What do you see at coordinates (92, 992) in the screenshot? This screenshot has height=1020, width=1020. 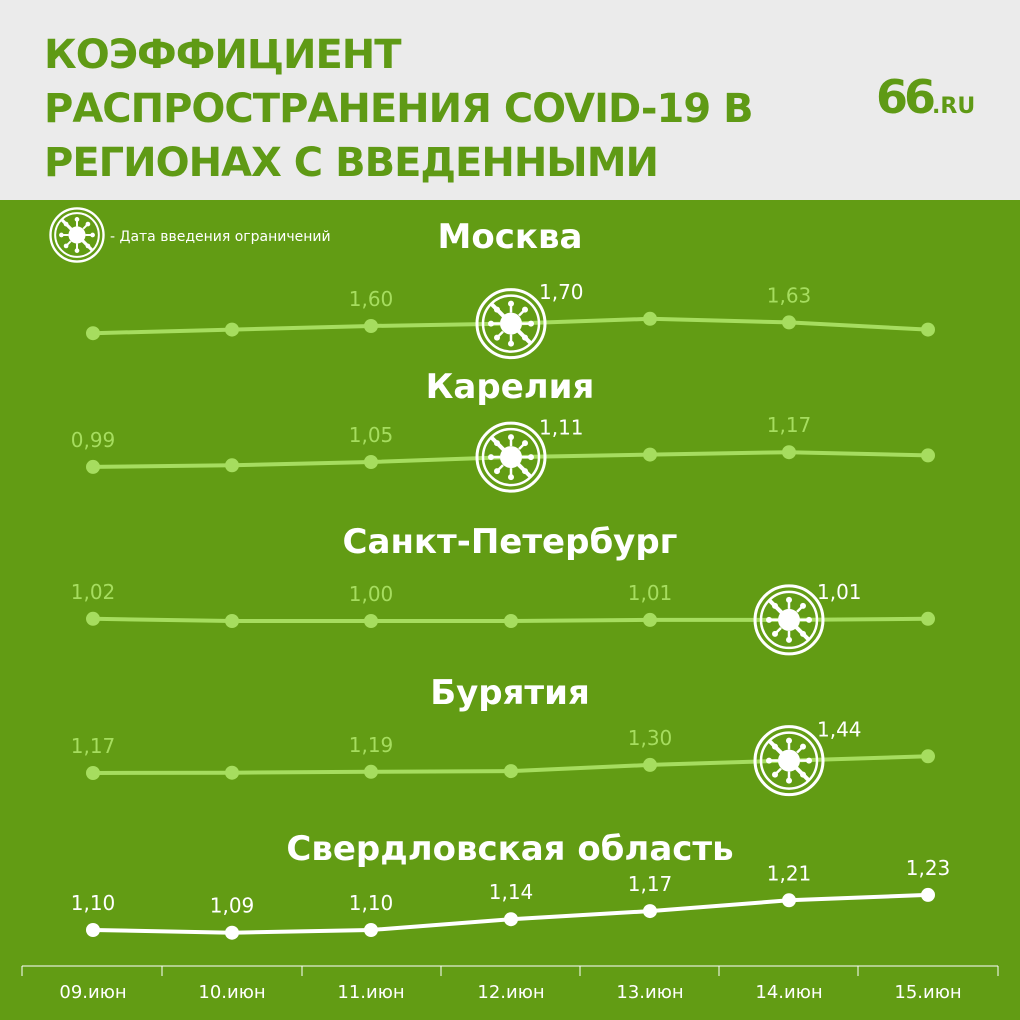 I see `x-tick-label: 09.июн` at bounding box center [92, 992].